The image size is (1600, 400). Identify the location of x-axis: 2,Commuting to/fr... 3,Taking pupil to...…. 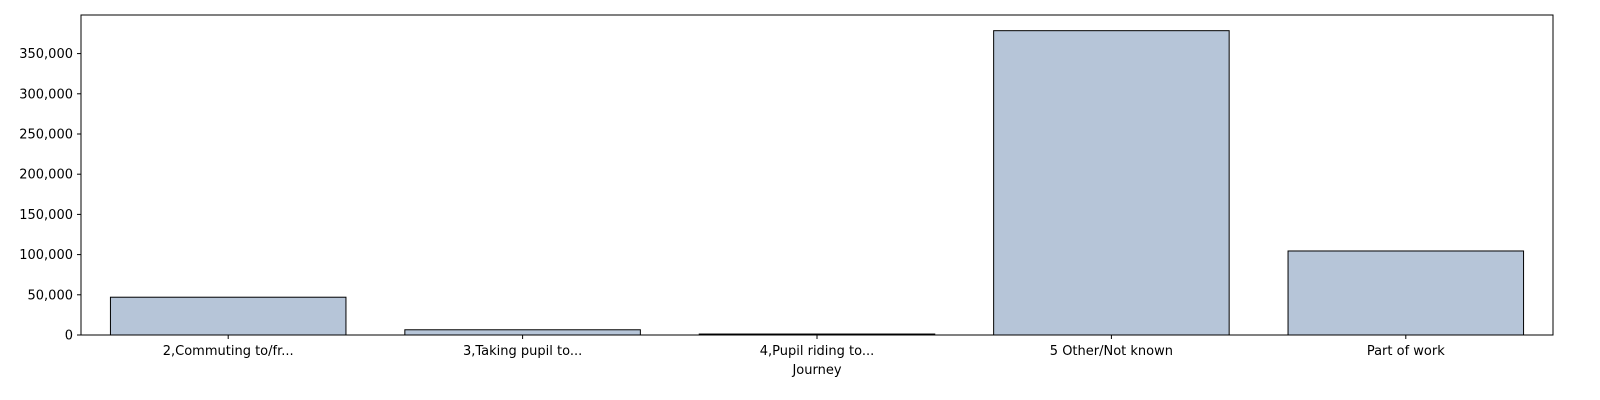
(804, 347).